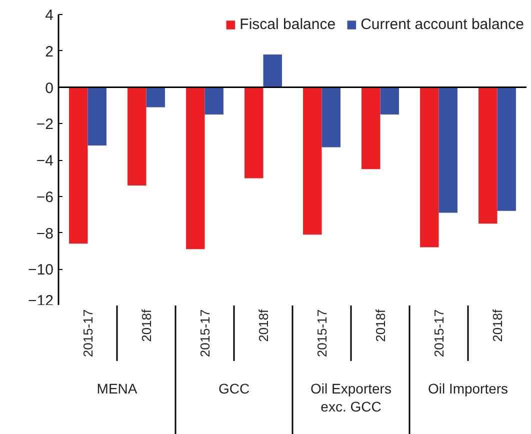  What do you see at coordinates (442, 24) in the screenshot?
I see `legend-label: Current account balance` at bounding box center [442, 24].